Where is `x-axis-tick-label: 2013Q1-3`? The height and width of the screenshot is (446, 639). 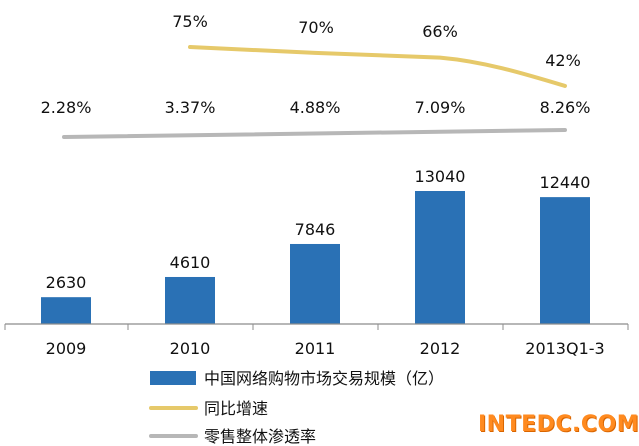
x-axis-tick-label: 2013Q1-3 is located at coordinates (564, 348).